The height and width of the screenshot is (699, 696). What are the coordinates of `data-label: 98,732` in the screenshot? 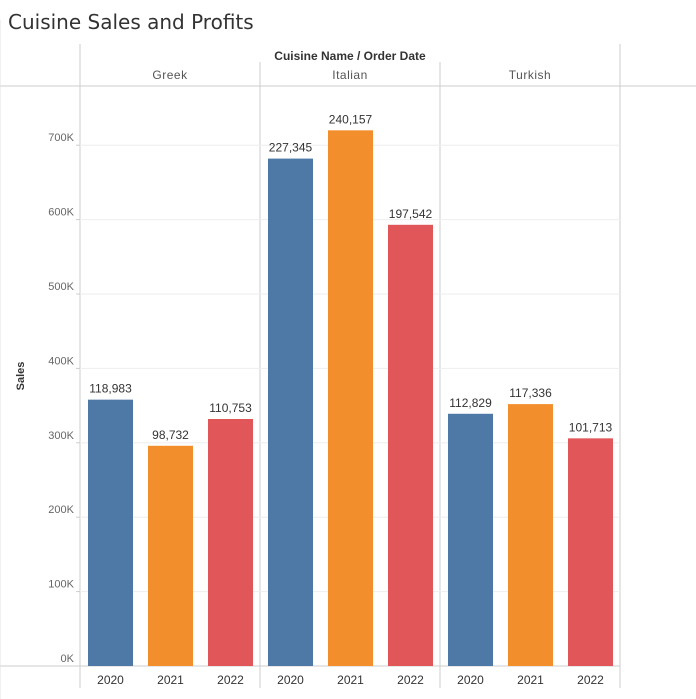 It's located at (170, 435).